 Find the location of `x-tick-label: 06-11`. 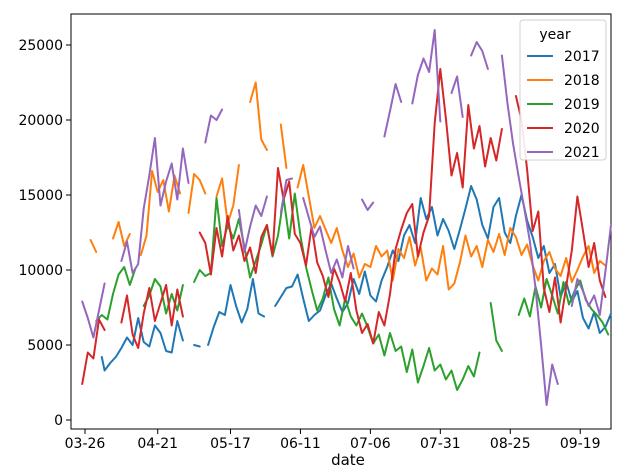

x-tick-label: 06-11 is located at coordinates (300, 444).